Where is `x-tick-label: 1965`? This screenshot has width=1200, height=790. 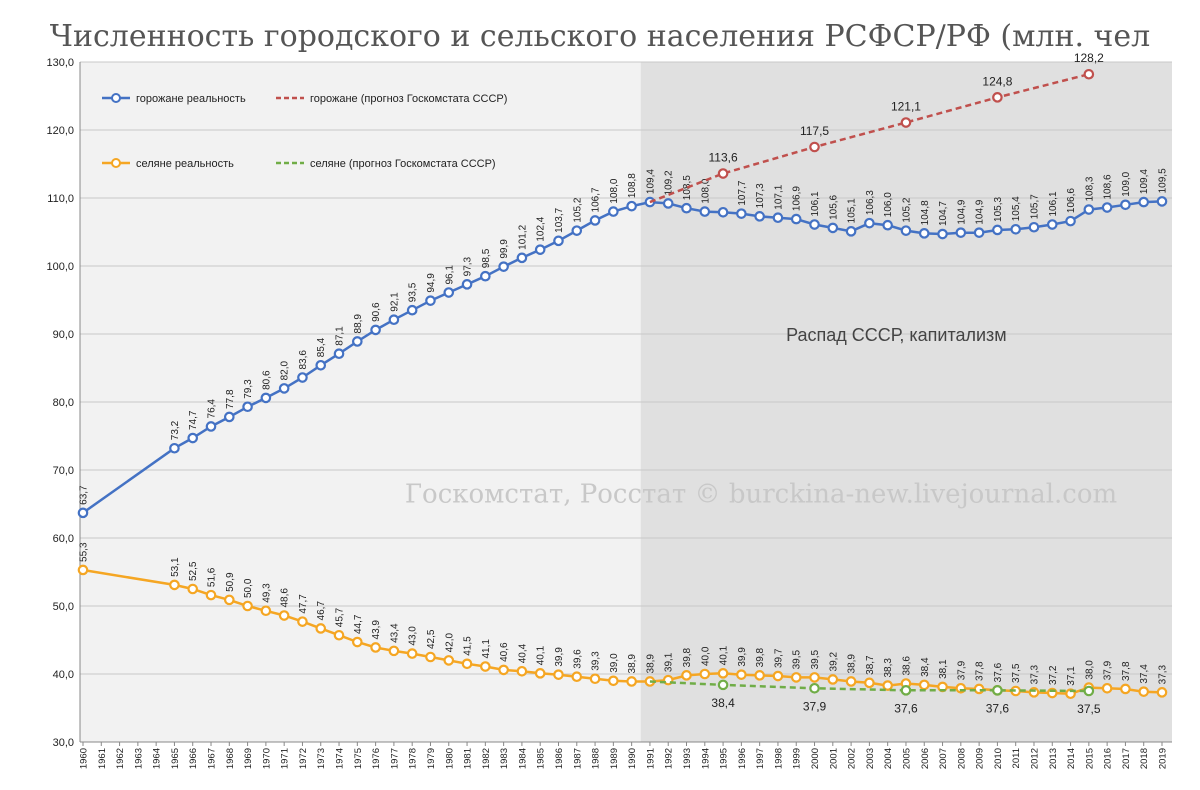 x-tick-label: 1965 is located at coordinates (175, 758).